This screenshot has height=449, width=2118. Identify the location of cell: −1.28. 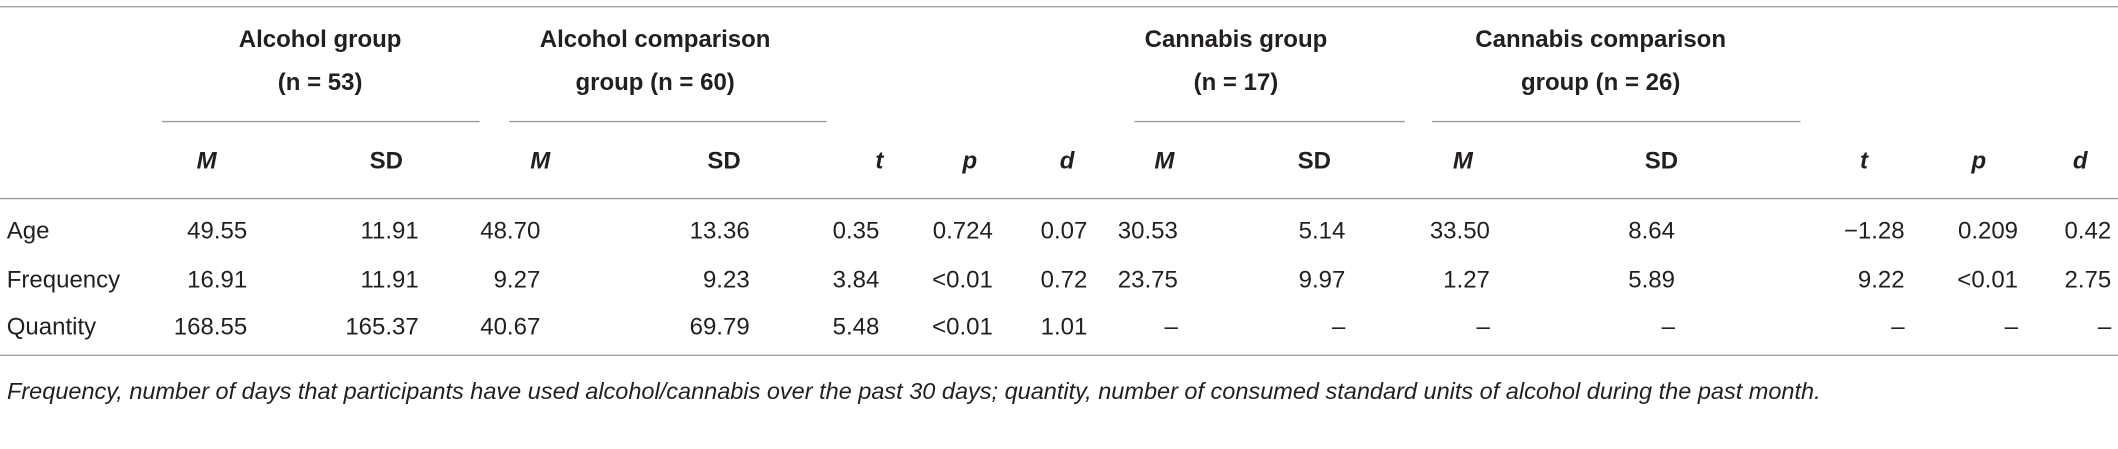
(1874, 231).